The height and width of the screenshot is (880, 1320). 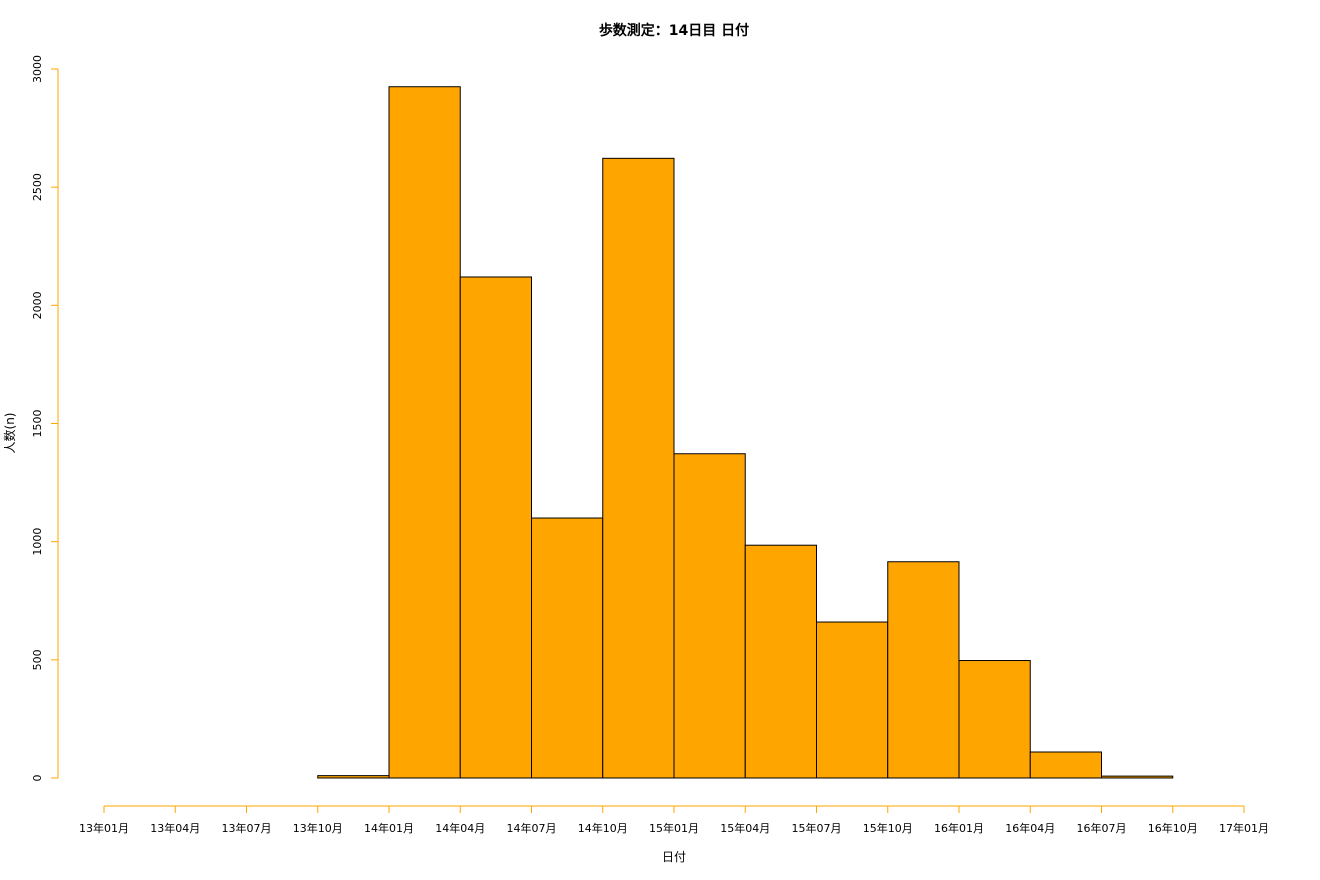 What do you see at coordinates (674, 30) in the screenshot?
I see `chart-title: 歩数測定：14日目 日付` at bounding box center [674, 30].